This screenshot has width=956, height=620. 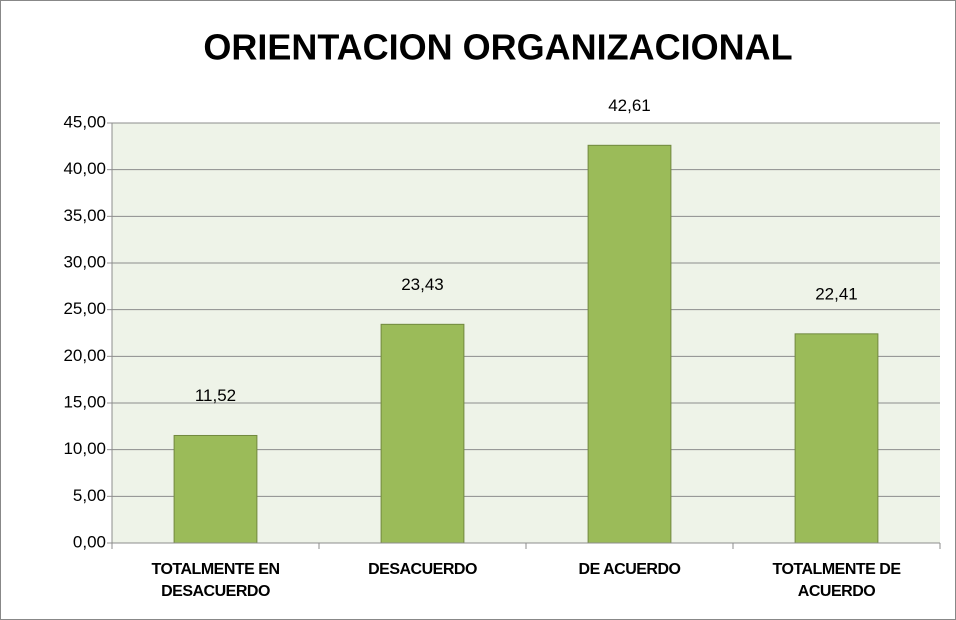 I want to click on y-tick-label: 40,00, so click(x=84, y=168).